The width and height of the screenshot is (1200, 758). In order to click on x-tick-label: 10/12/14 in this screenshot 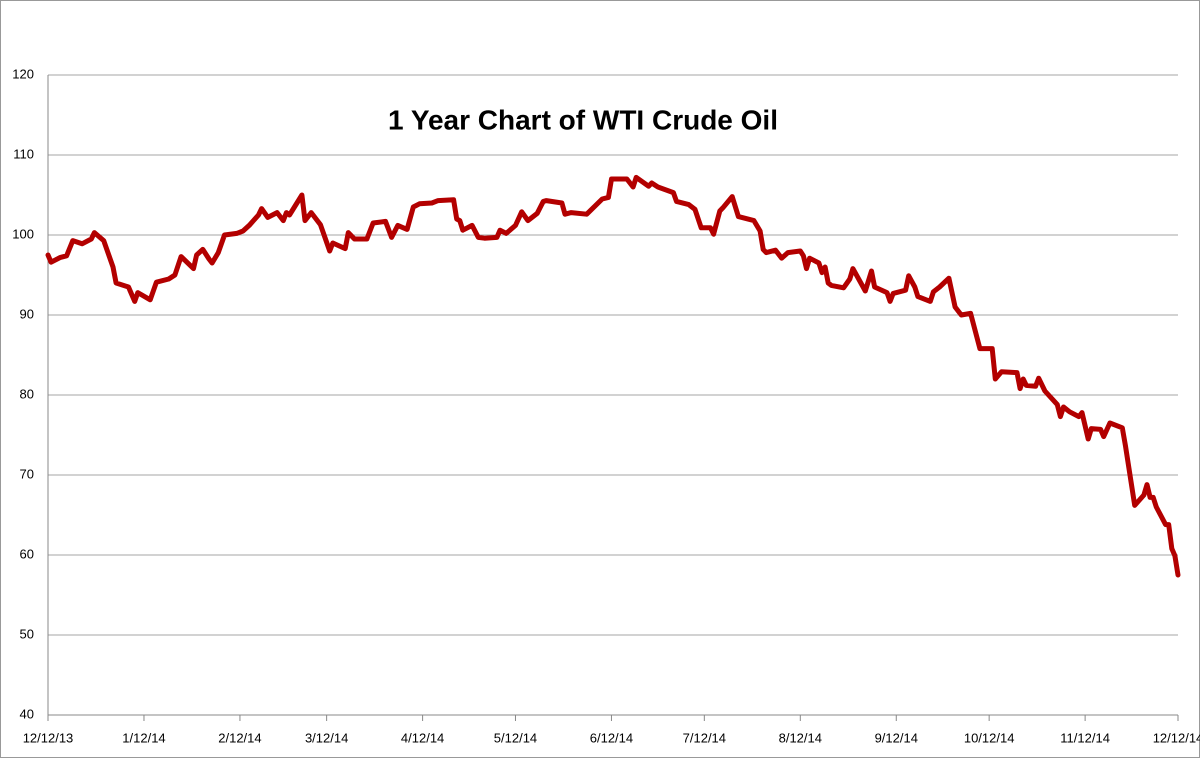, I will do `click(989, 737)`.